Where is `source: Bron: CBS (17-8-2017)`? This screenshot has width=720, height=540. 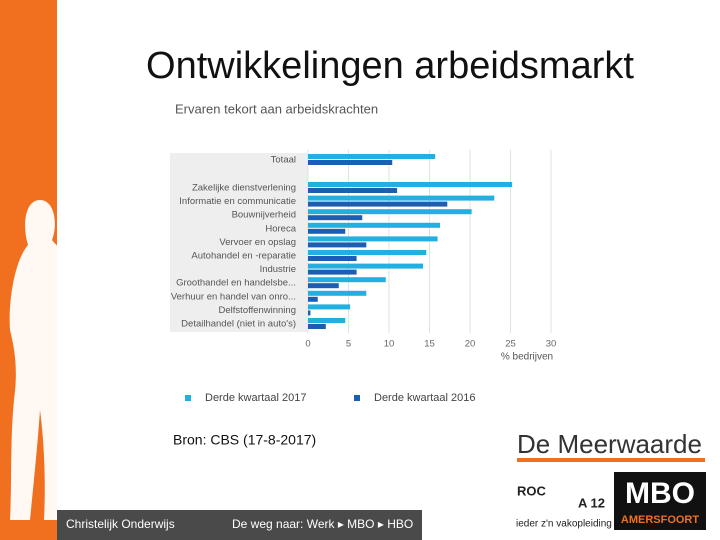 source: Bron: CBS (17-8-2017) is located at coordinates (244, 440).